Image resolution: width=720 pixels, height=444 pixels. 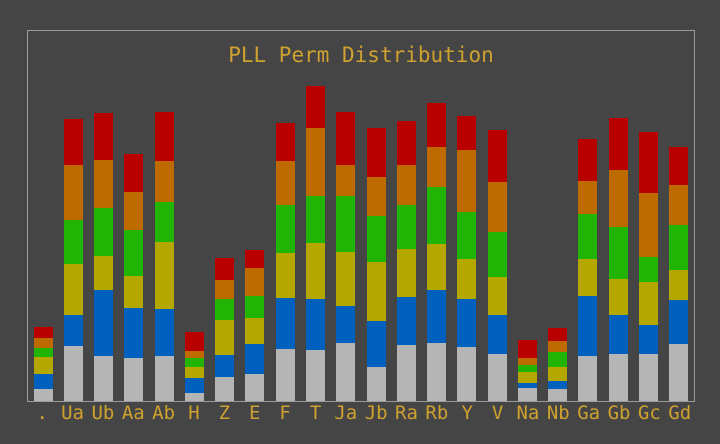 I want to click on stacked-bar-., so click(x=43, y=364).